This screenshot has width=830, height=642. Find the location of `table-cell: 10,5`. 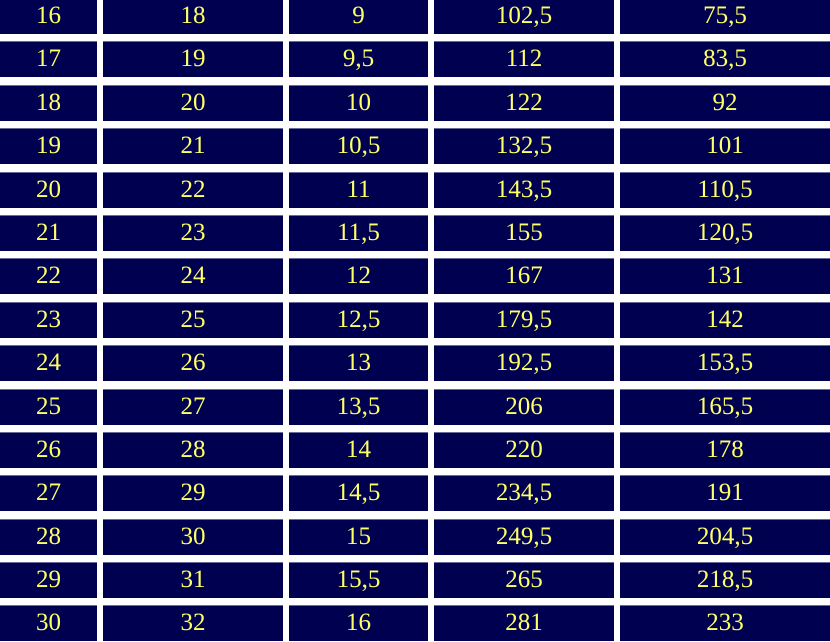

table-cell: 10,5 is located at coordinates (358, 146).